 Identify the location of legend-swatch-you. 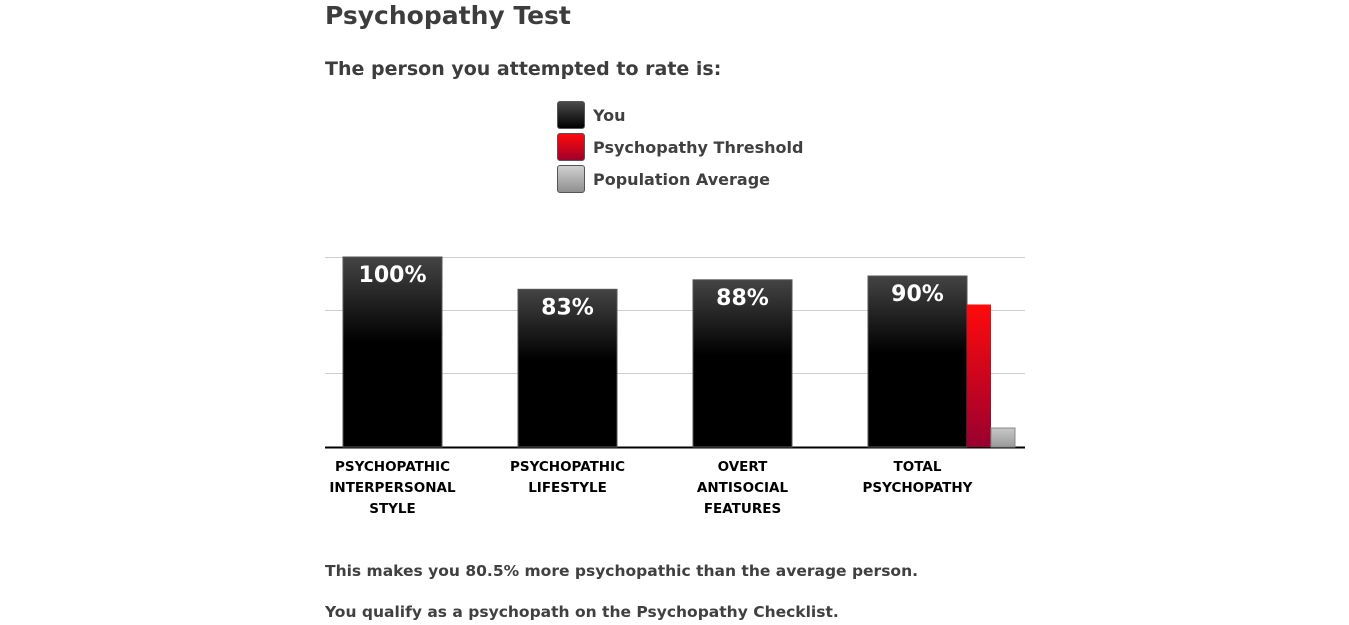
(571, 115).